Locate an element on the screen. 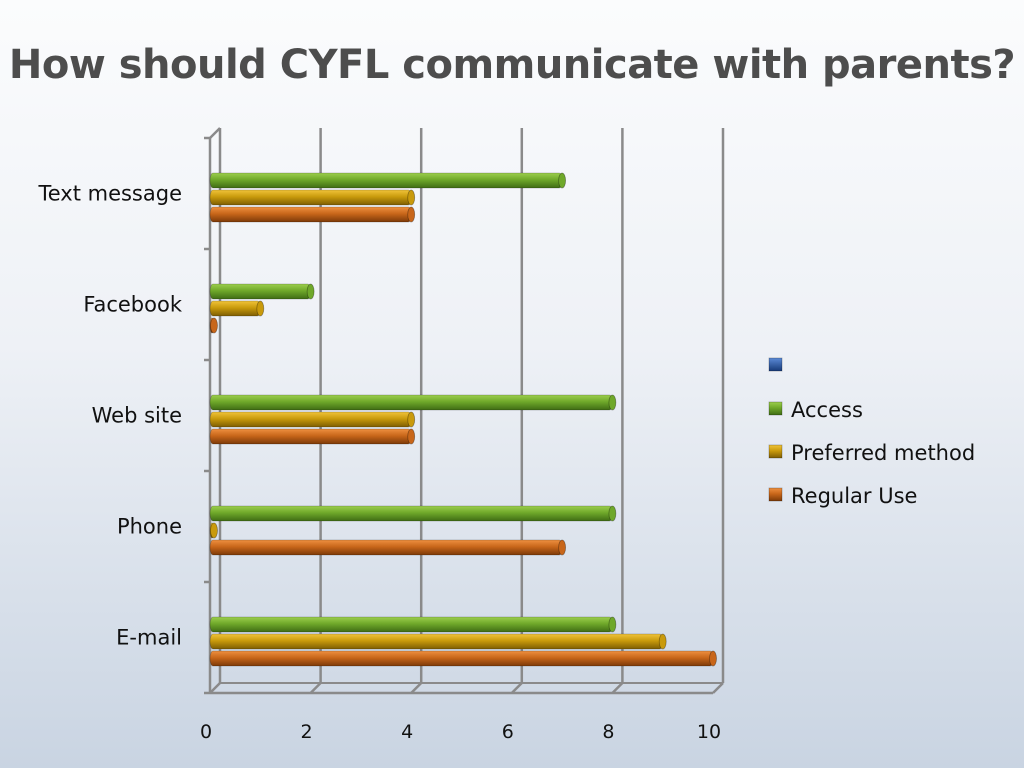  legend-label: Access is located at coordinates (827, 410).